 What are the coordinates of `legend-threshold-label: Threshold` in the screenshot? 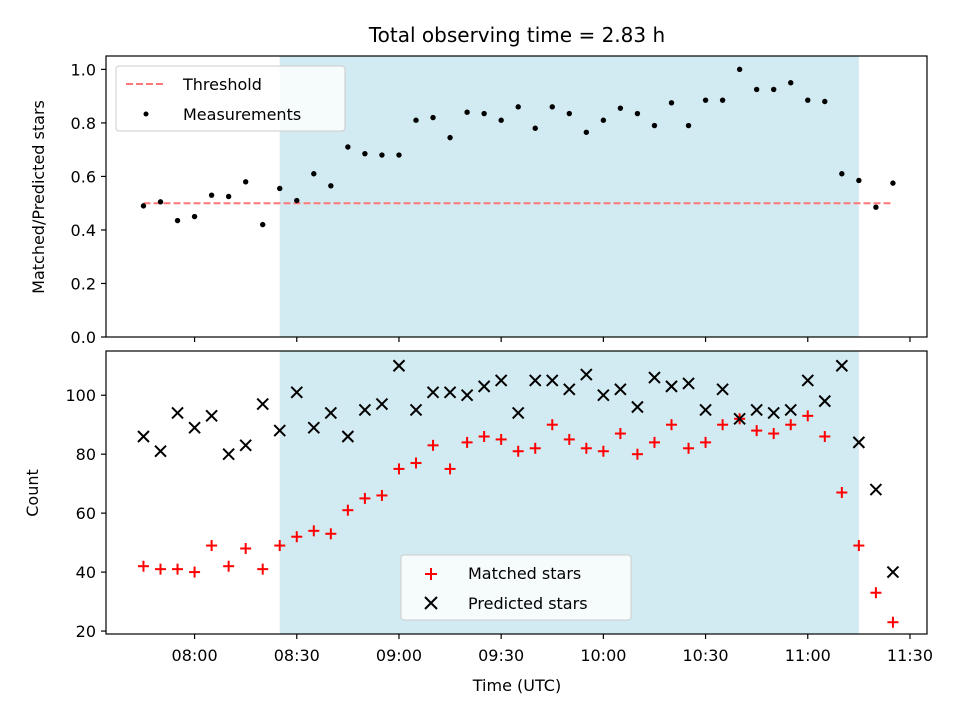 It's located at (222, 84).